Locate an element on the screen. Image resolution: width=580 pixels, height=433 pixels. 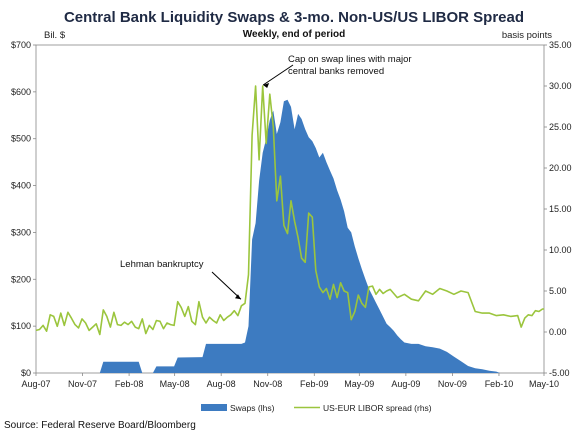
right-tick-label: 5.00 is located at coordinates (558, 291).